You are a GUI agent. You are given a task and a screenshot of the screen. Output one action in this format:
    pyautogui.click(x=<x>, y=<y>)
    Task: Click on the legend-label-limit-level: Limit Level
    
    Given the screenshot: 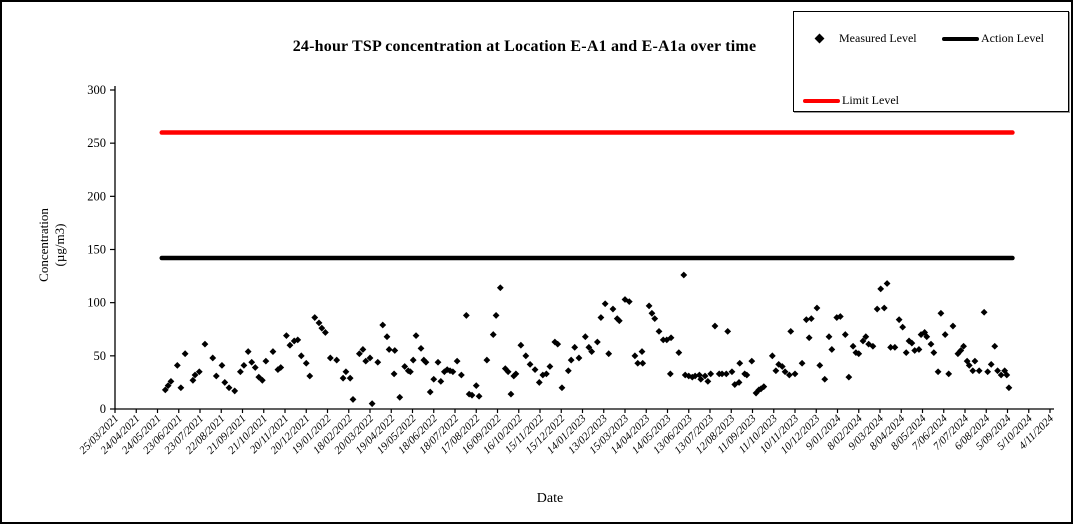 What is the action you would take?
    pyautogui.click(x=870, y=100)
    